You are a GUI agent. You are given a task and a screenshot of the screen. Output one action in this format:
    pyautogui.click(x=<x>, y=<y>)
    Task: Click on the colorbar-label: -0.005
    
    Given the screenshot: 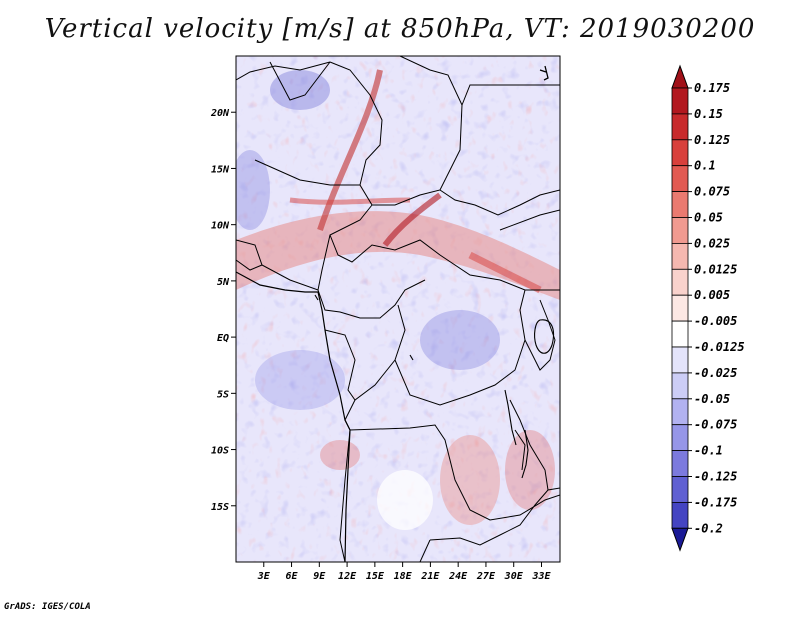 What is the action you would take?
    pyautogui.click(x=715, y=321)
    